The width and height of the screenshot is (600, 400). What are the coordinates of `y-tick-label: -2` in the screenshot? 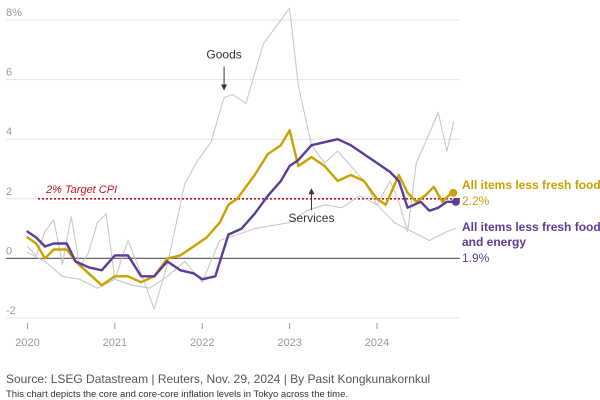 It's located at (11, 311).